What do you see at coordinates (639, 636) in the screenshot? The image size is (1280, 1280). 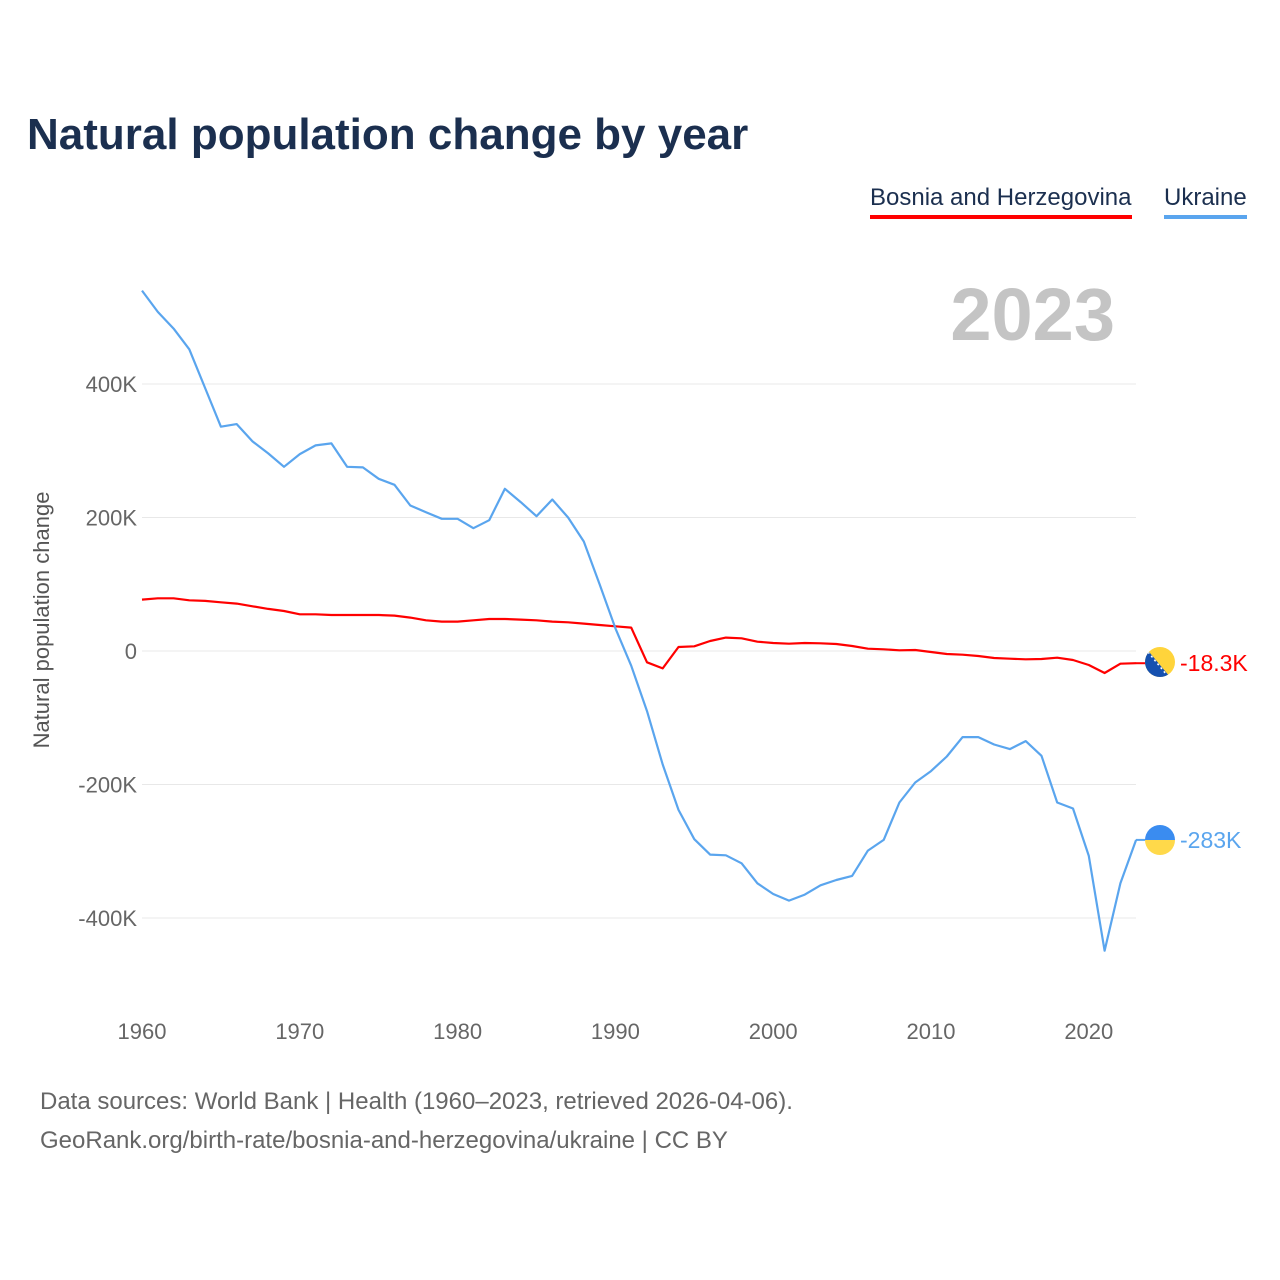 I see `series-line-bosnia-and-herzegovina` at bounding box center [639, 636].